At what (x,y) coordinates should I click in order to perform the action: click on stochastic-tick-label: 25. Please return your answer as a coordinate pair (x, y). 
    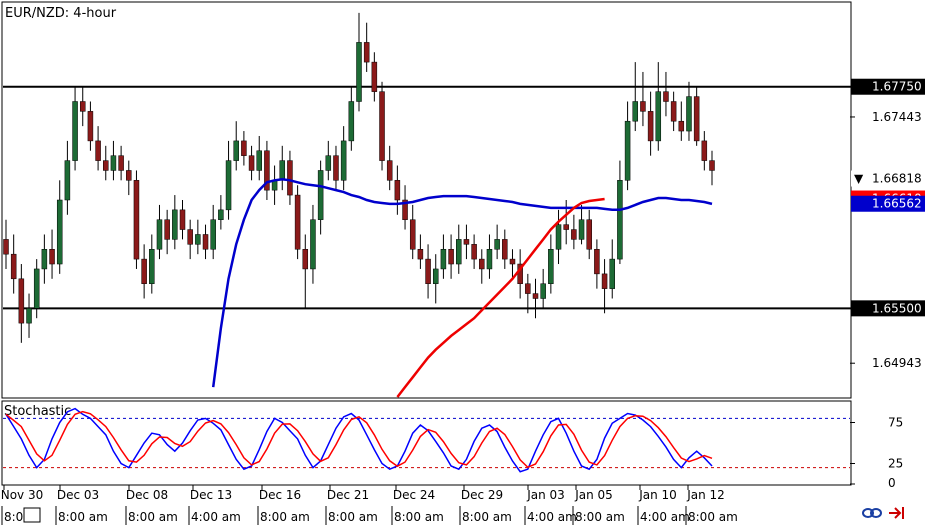
    Looking at the image, I should click on (895, 464).